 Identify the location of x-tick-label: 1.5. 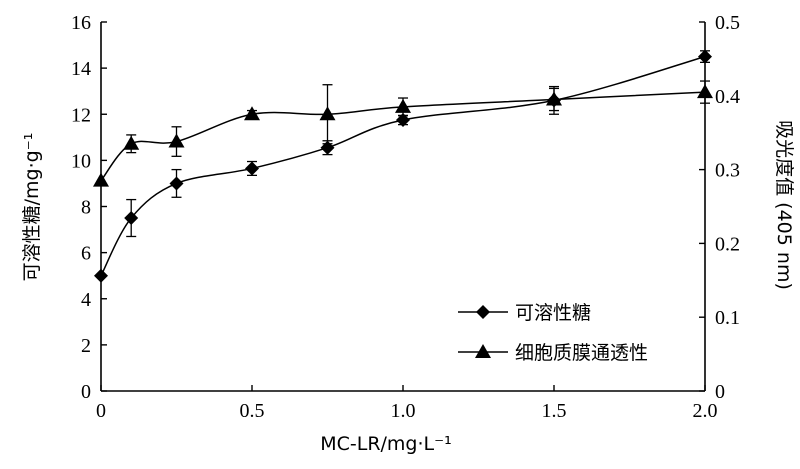
(554, 411).